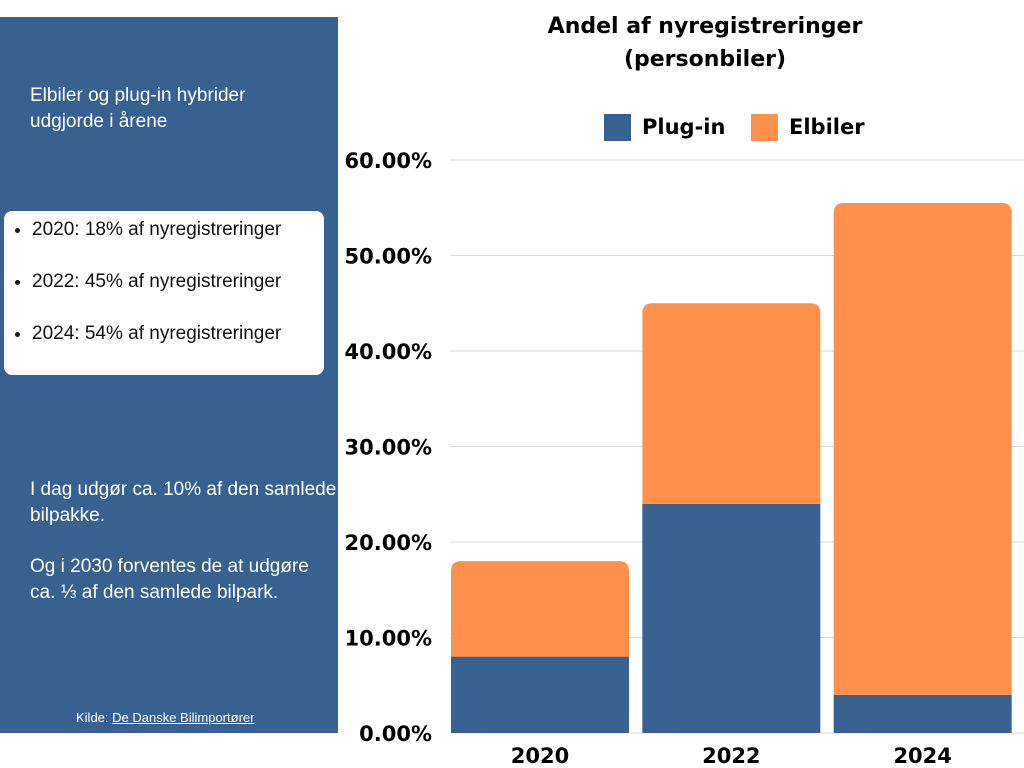 This screenshot has width=1024, height=768. I want to click on chart-title: Andel af nyregistreringer (personbiler), so click(705, 43).